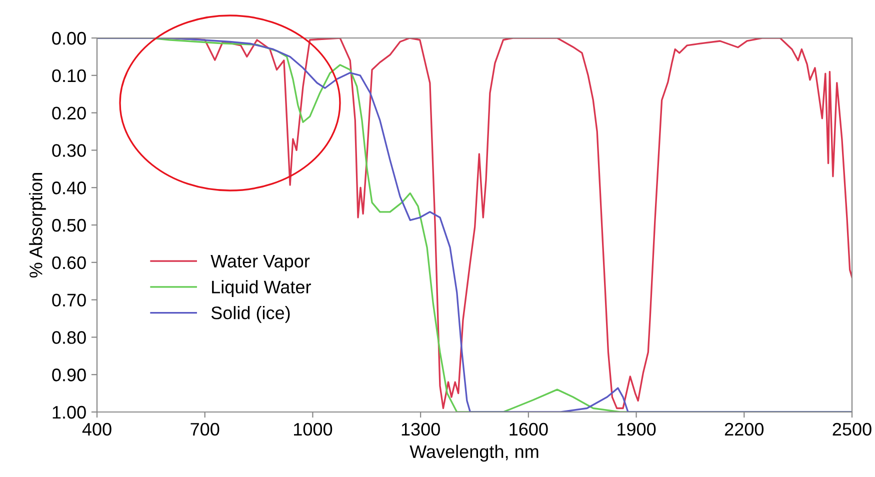  What do you see at coordinates (260, 263) in the screenshot?
I see `legend-label: Water Vapor` at bounding box center [260, 263].